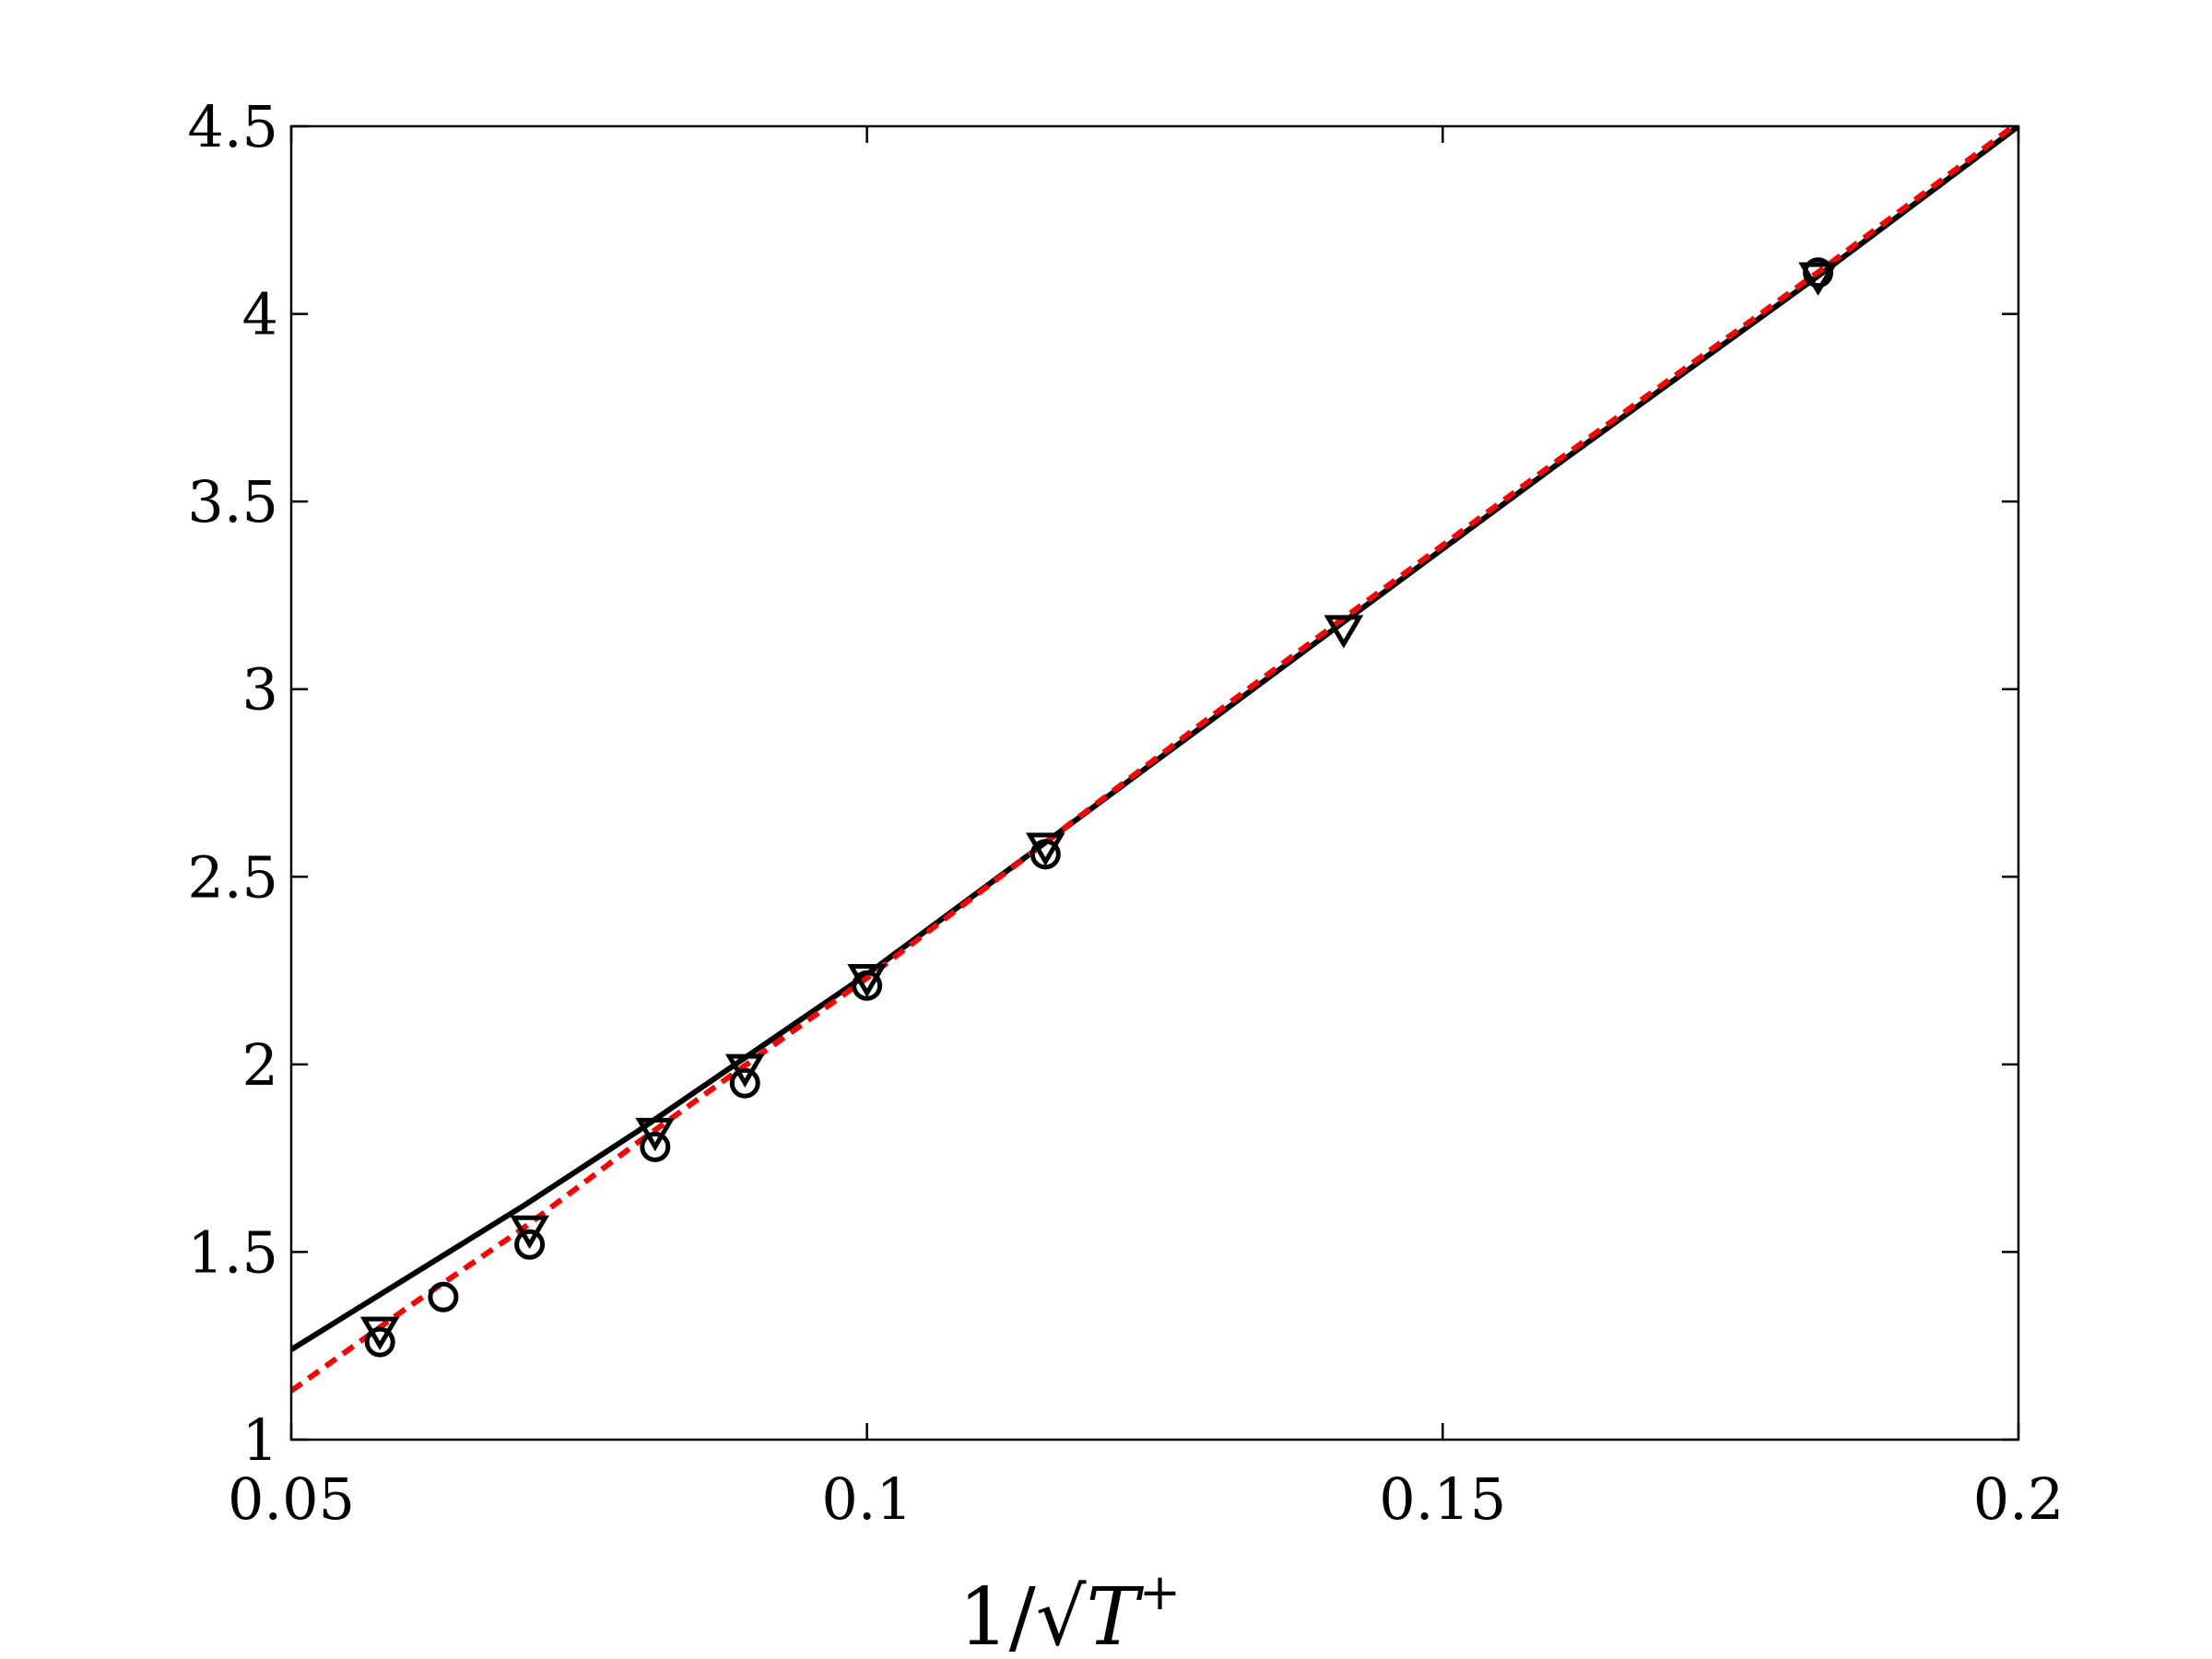  Describe the element at coordinates (997, 1615) in the screenshot. I see `x-axis-label-numerator: 1/` at that location.